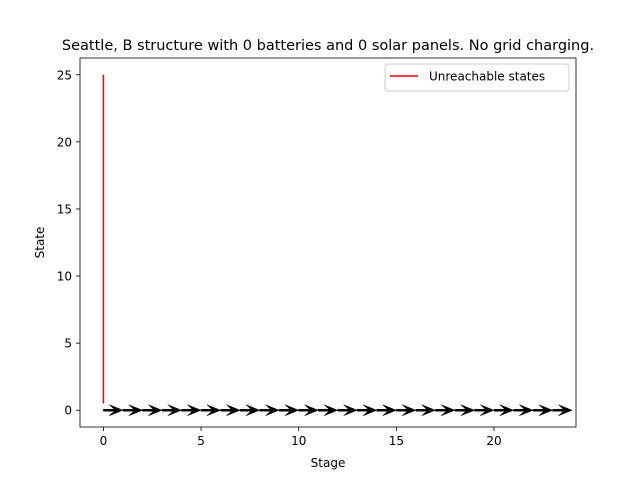 Image resolution: width=640 pixels, height=480 pixels. What do you see at coordinates (396, 441) in the screenshot?
I see `x-tick-label: 15` at bounding box center [396, 441].